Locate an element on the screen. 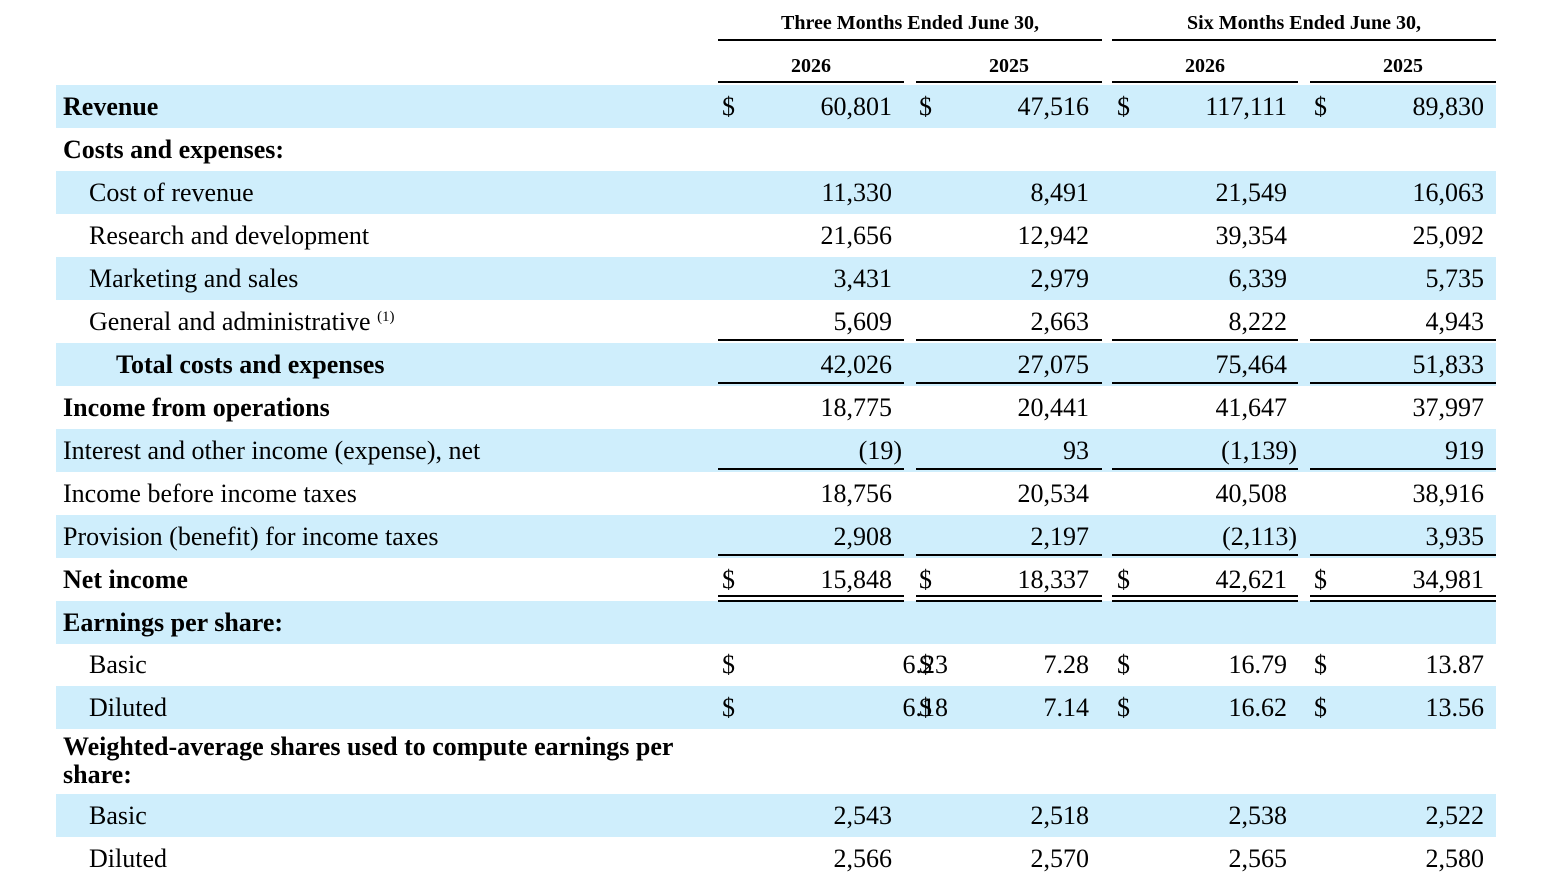 The image size is (1550, 882). value-q-2026: 5,609 is located at coordinates (863, 321).